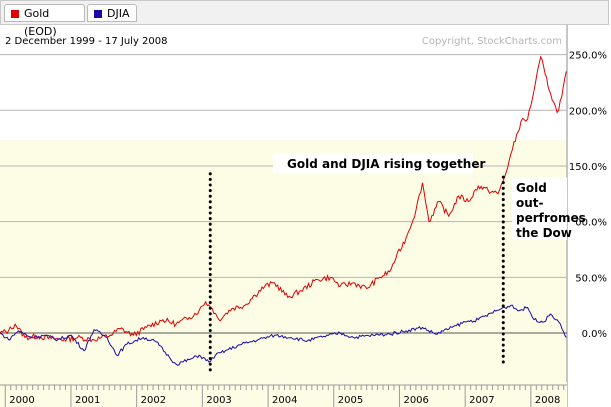 The image size is (611, 407). I want to click on x-tick-label: 2001, so click(87, 400).